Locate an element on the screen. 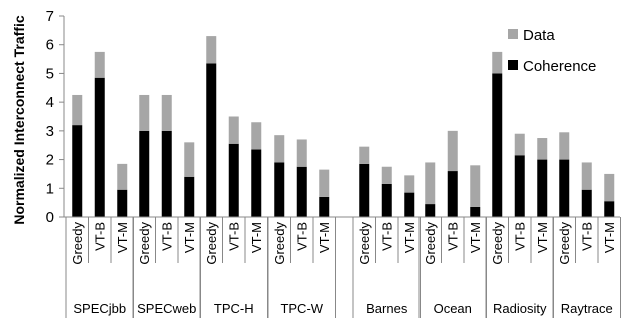  legend-label-coherence: Coherence is located at coordinates (559, 66).